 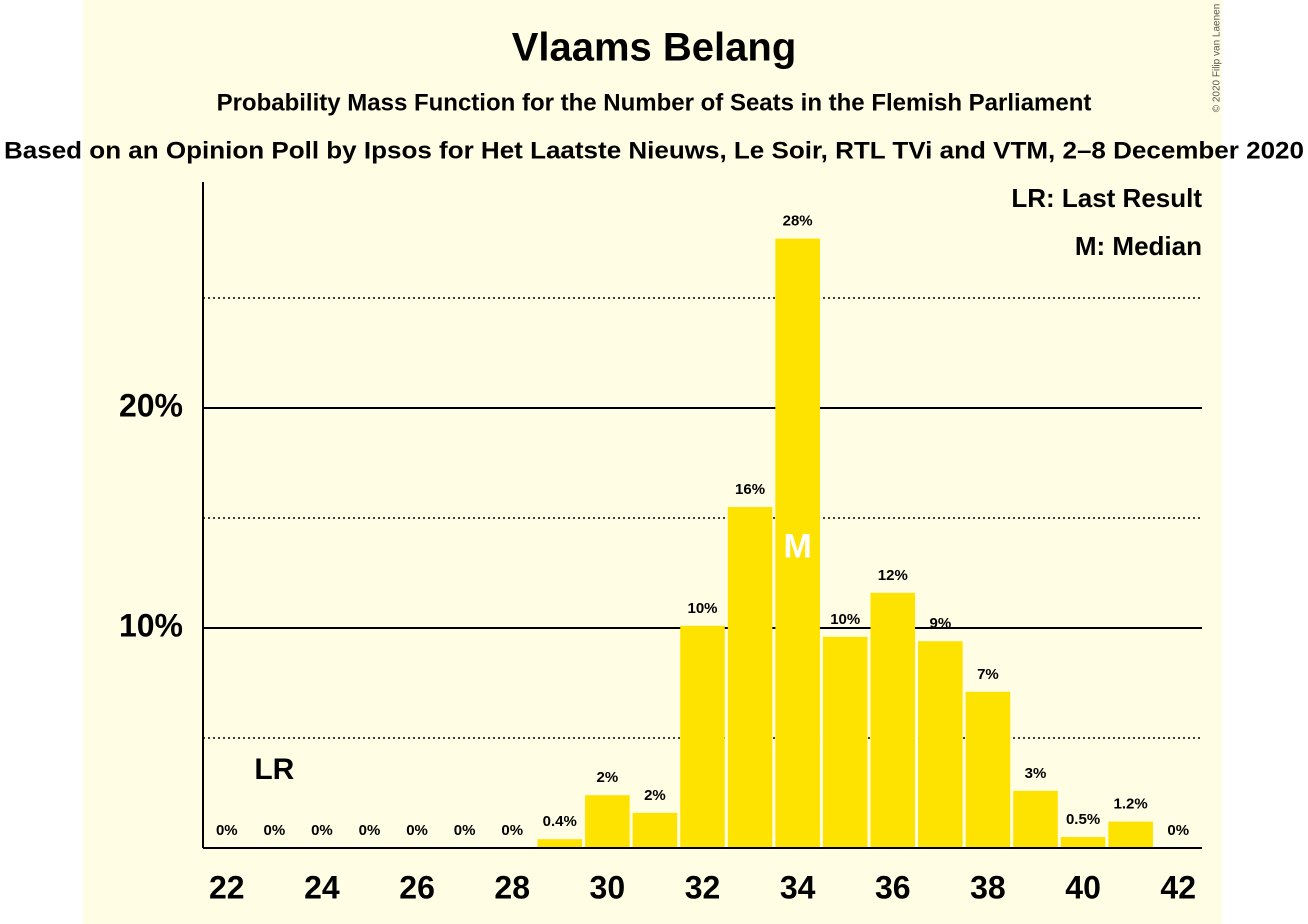 What do you see at coordinates (151, 625) in the screenshot?
I see `y-tick-label: 10%` at bounding box center [151, 625].